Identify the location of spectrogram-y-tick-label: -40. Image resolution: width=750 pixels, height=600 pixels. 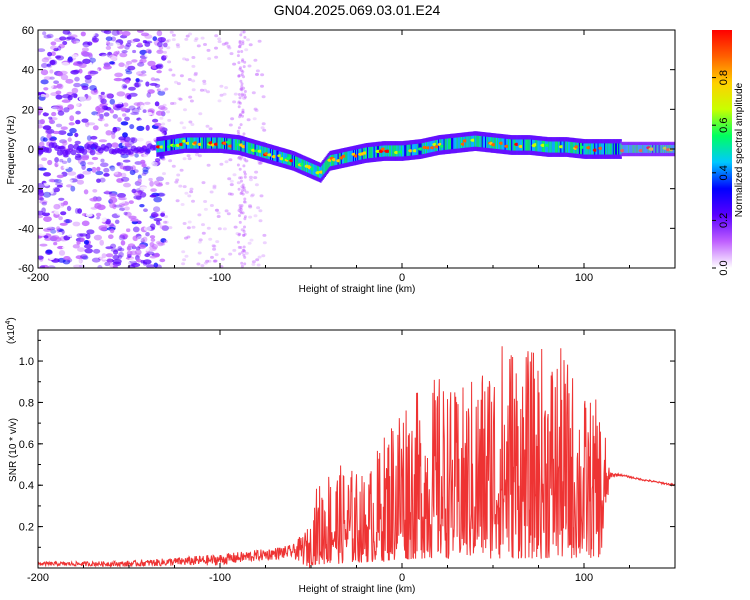
(26, 229).